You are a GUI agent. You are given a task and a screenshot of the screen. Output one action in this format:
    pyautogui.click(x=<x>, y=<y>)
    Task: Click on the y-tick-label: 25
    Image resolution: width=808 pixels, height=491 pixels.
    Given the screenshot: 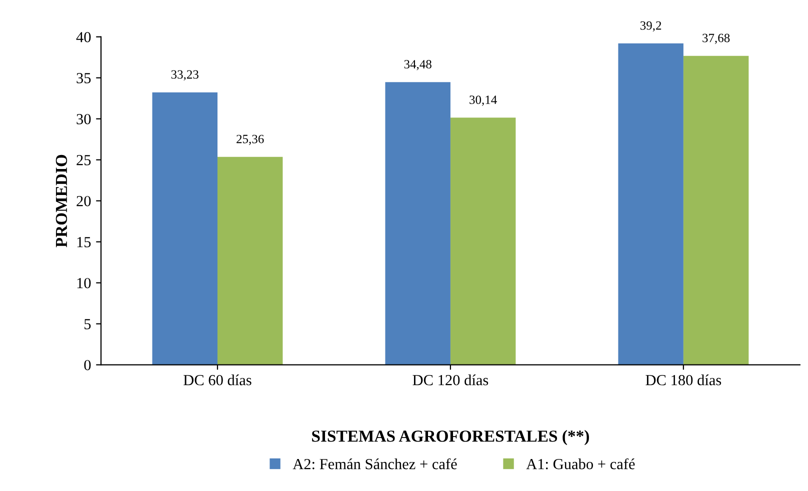 What is the action you would take?
    pyautogui.click(x=83, y=160)
    